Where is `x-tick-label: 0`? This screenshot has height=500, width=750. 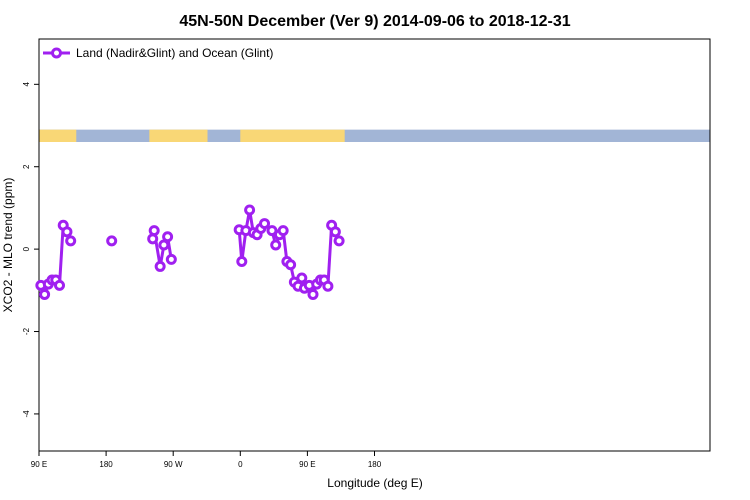 x-tick-label: 0 is located at coordinates (240, 464).